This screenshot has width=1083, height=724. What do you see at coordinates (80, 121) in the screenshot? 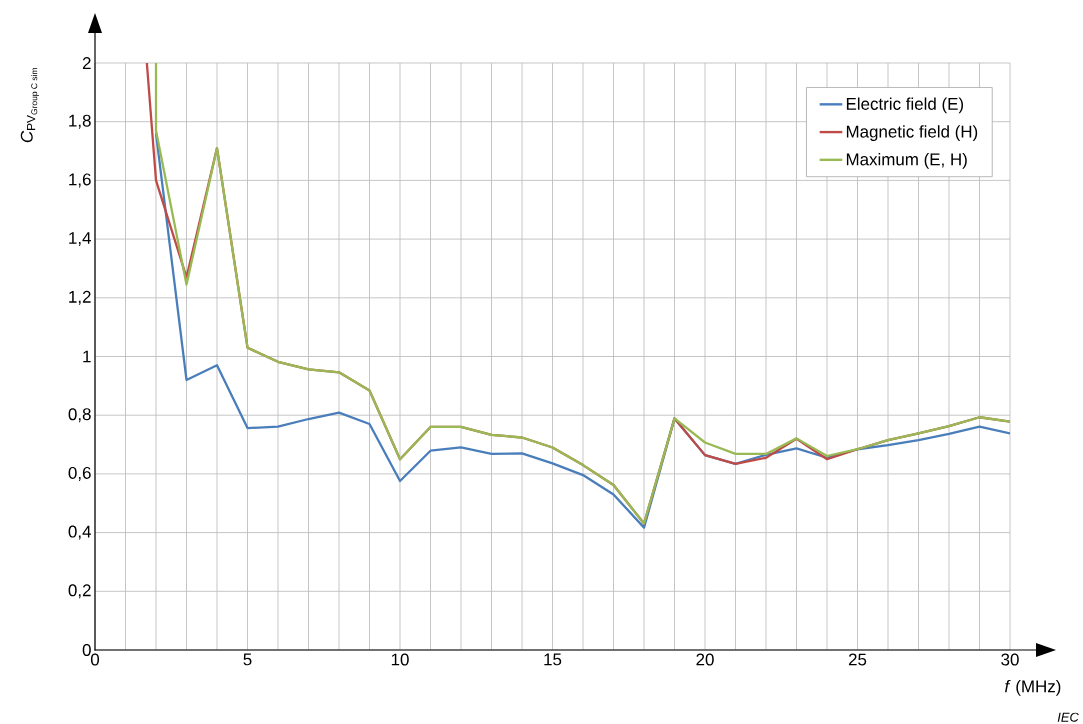
I see `y-tick-label: 1,8` at bounding box center [80, 121].